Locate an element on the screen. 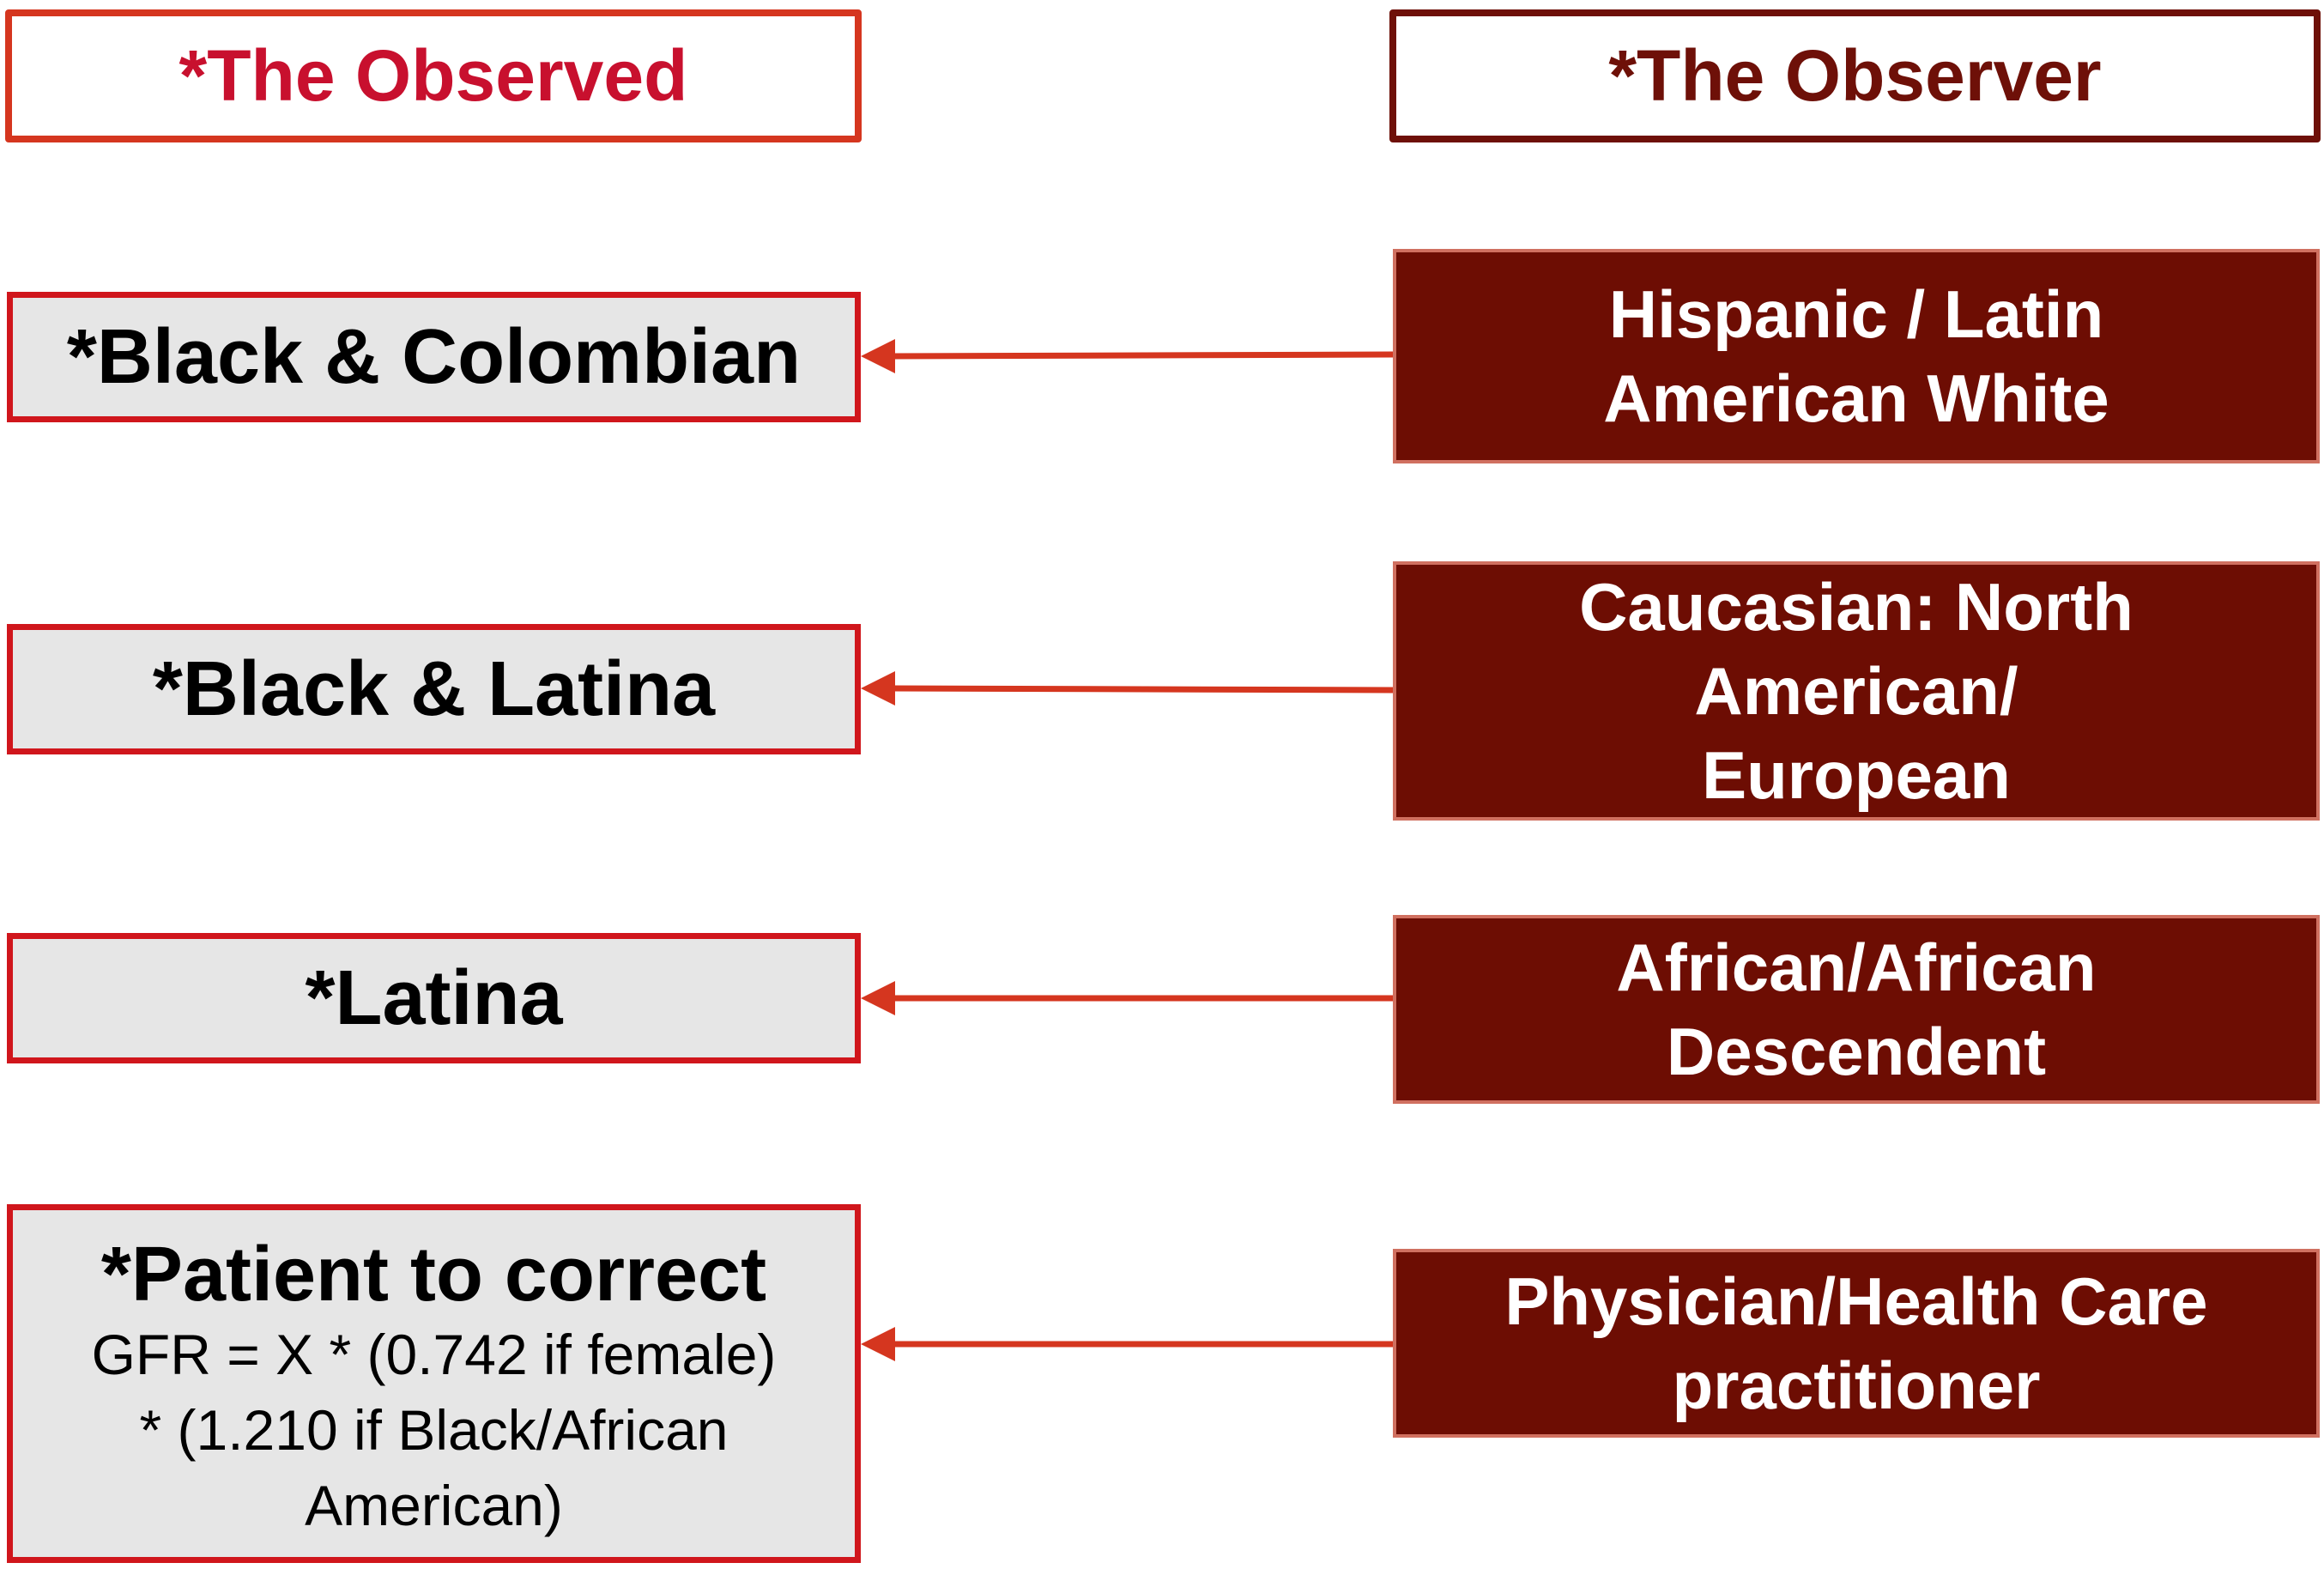 The width and height of the screenshot is (2324, 1581). observed-header-label: *The Observed is located at coordinates (433, 75).